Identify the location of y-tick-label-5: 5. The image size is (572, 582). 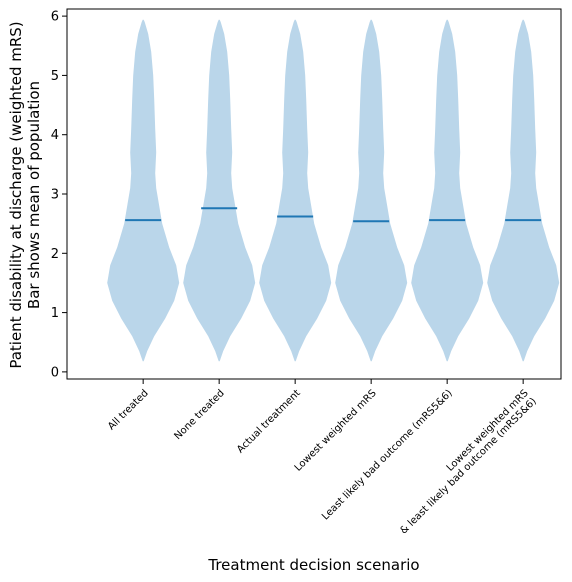
(55, 76).